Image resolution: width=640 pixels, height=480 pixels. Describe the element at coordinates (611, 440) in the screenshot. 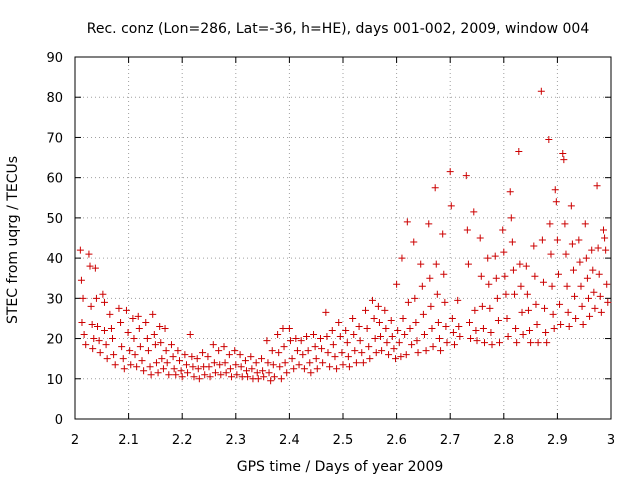

I see `x-tick-label: 3` at that location.